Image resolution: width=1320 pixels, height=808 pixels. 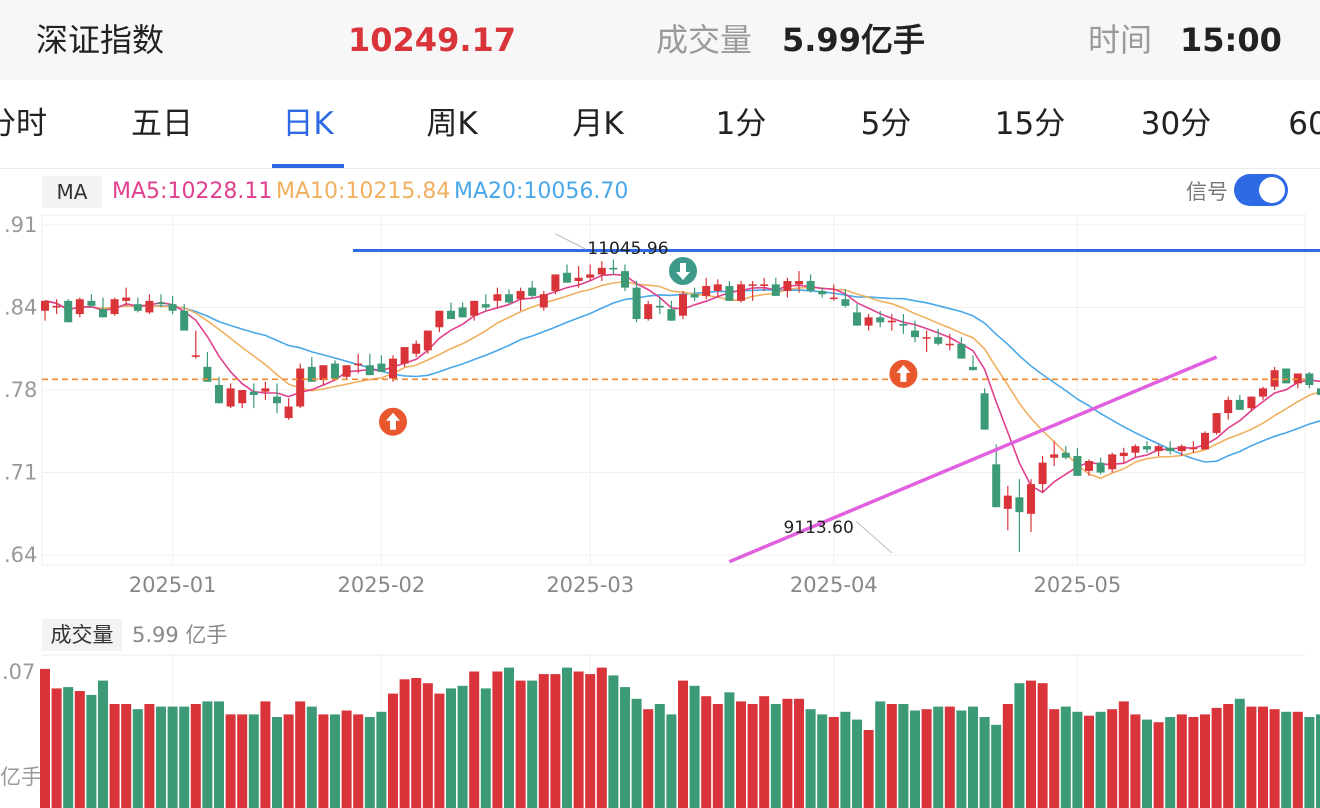 I want to click on signal-toggle, so click(x=1261, y=190).